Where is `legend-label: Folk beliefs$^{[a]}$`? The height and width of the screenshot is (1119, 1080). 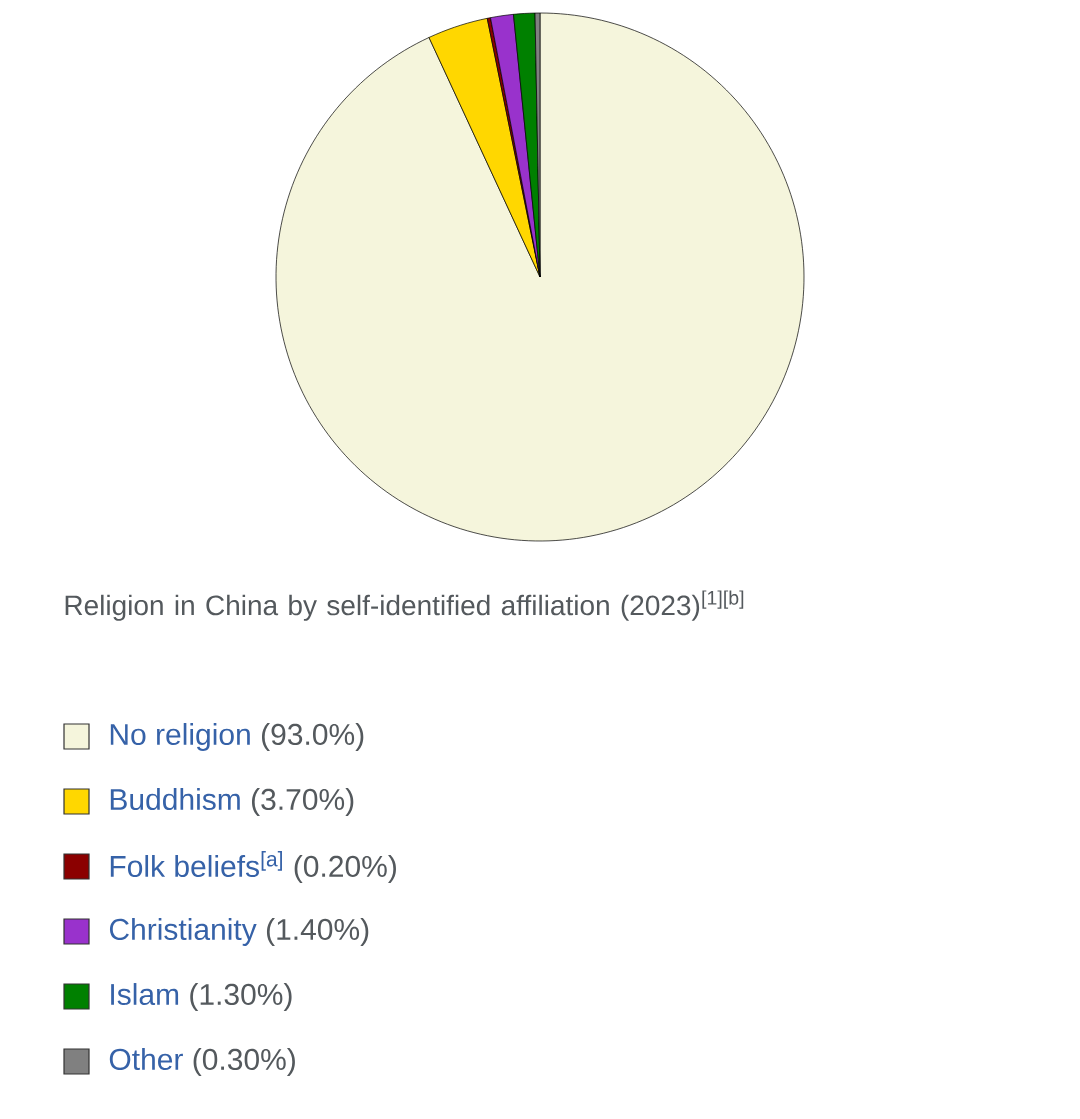 legend-label: Folk beliefs$^{[a]}$ is located at coordinates (196, 864).